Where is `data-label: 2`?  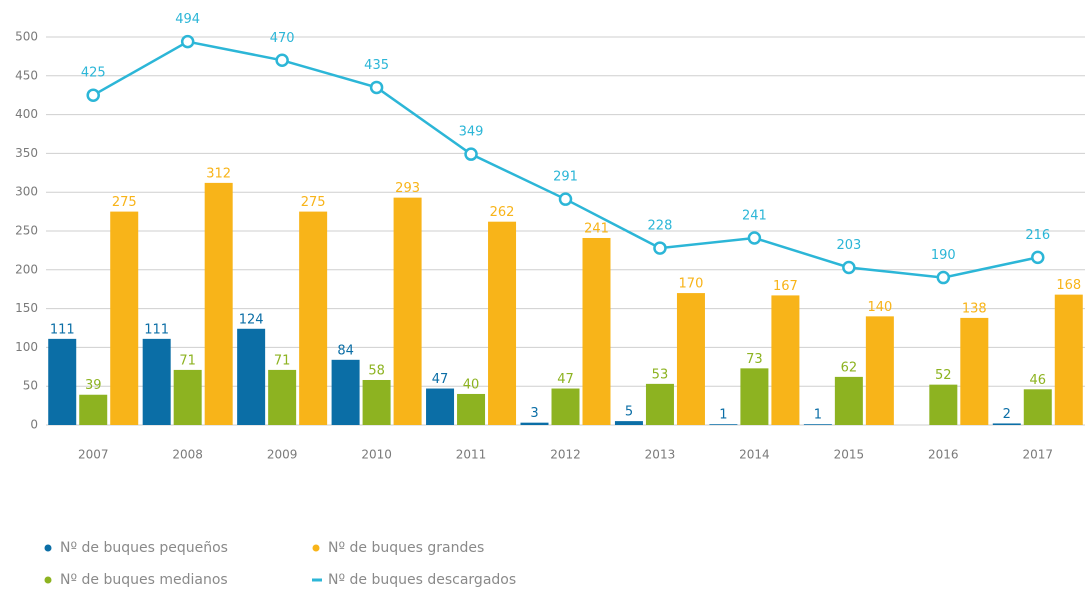
data-label: 2 is located at coordinates (1007, 414).